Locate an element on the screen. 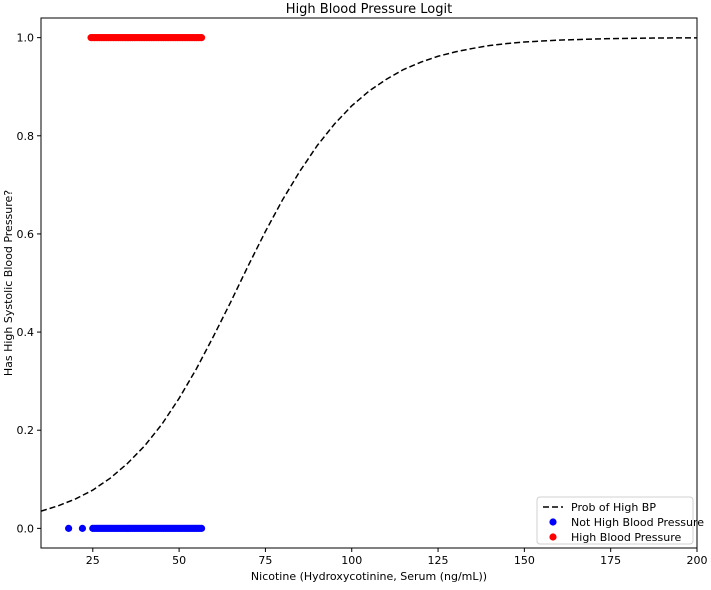 This screenshot has width=711, height=590. x-tick-label: 125 is located at coordinates (438, 560).